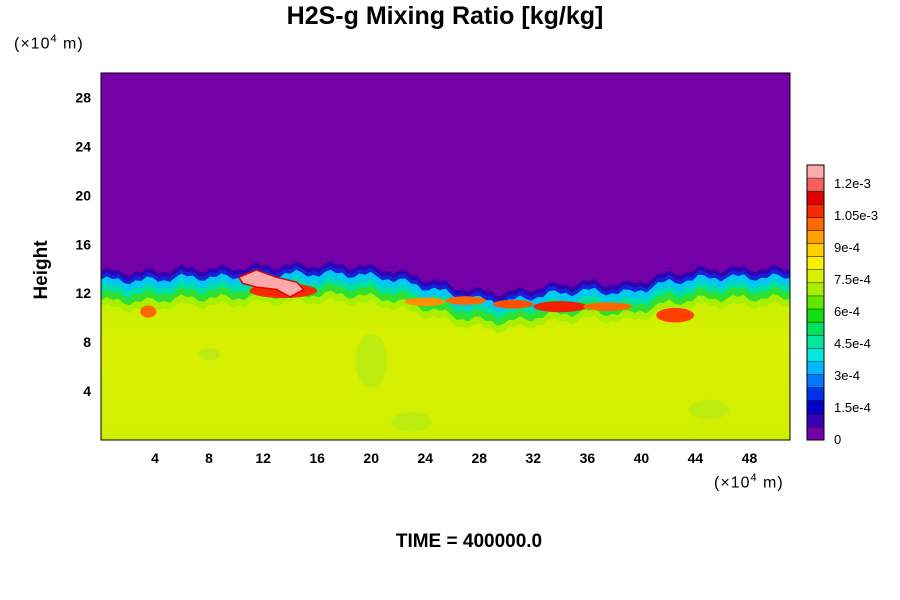 The width and height of the screenshot is (900, 600). I want to click on colorbar-tick-label: 0, so click(837, 439).